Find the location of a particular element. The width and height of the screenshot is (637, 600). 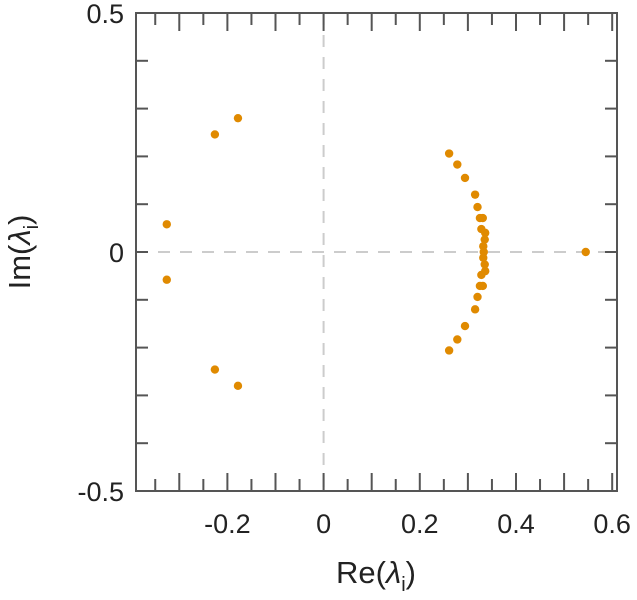

y-tick-label: 0 is located at coordinates (116, 253).